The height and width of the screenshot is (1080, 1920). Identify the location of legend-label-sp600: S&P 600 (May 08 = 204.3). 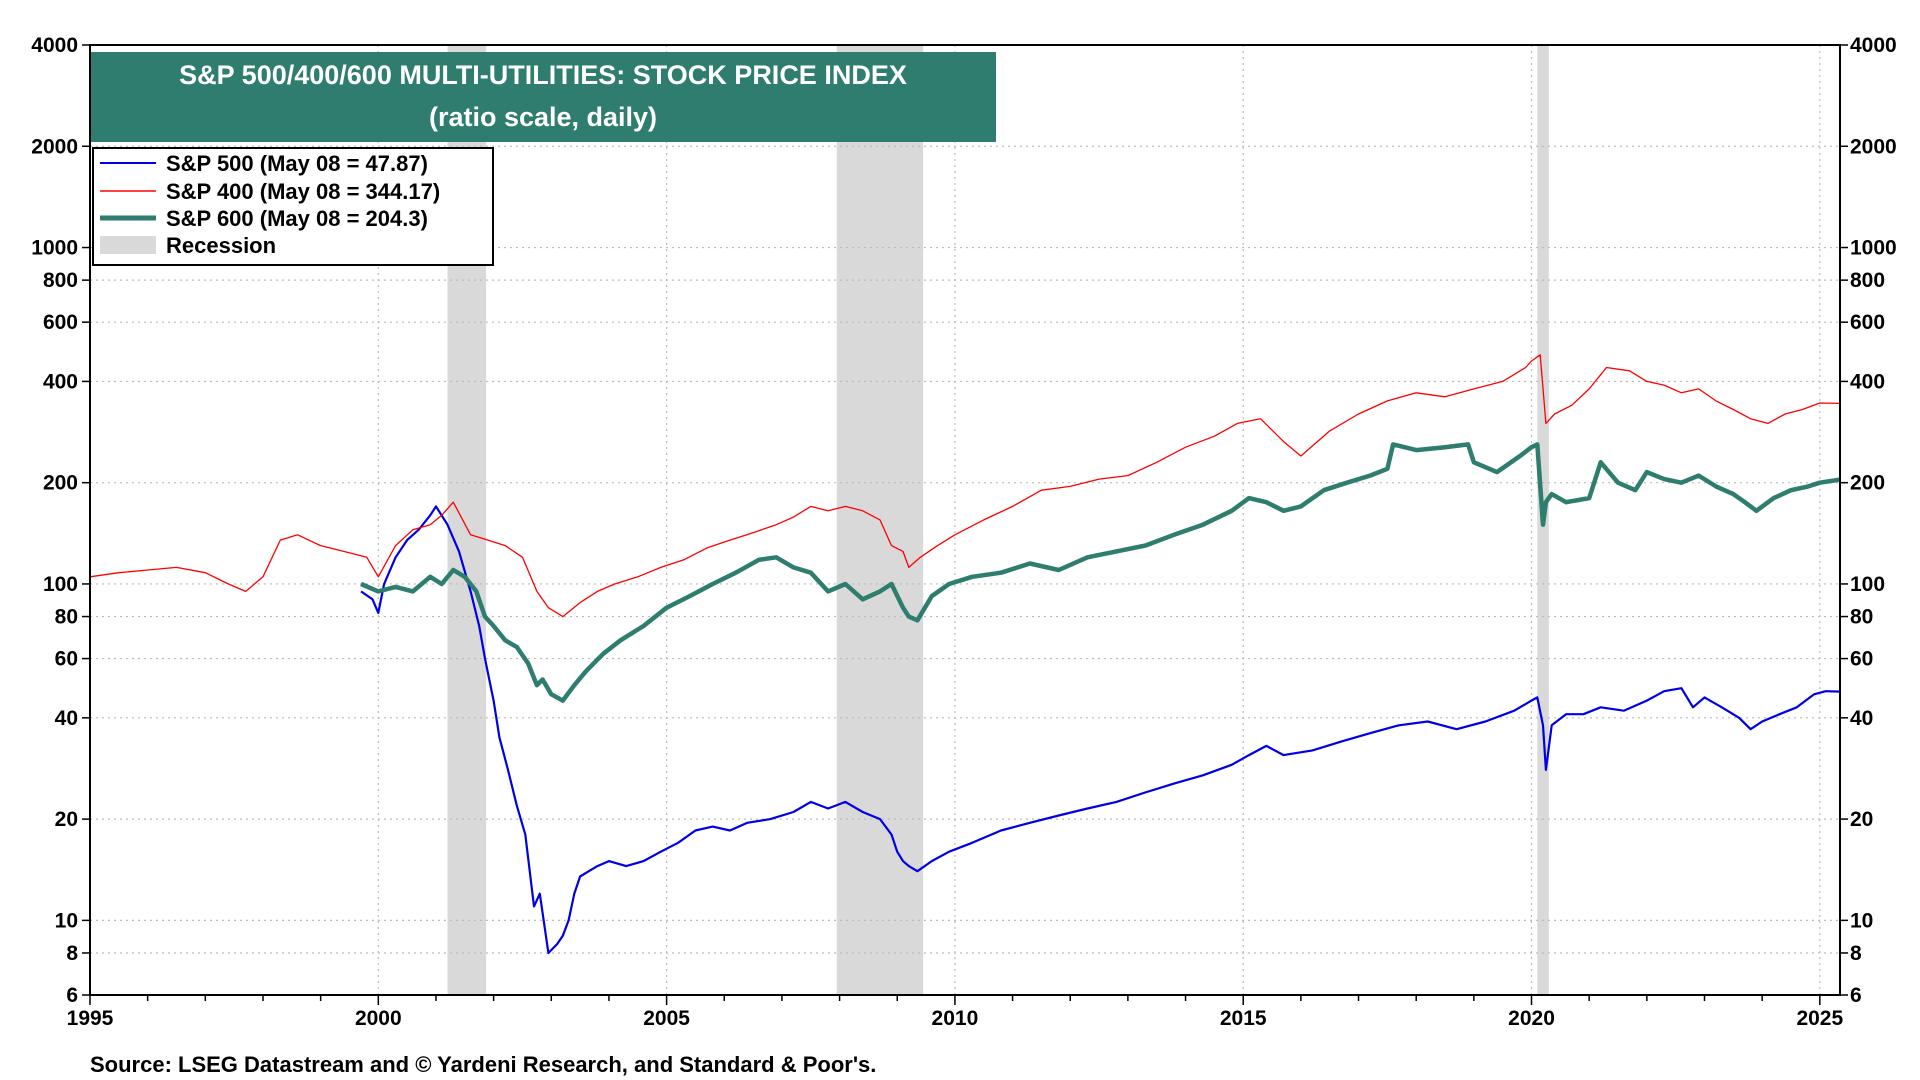
(297, 218).